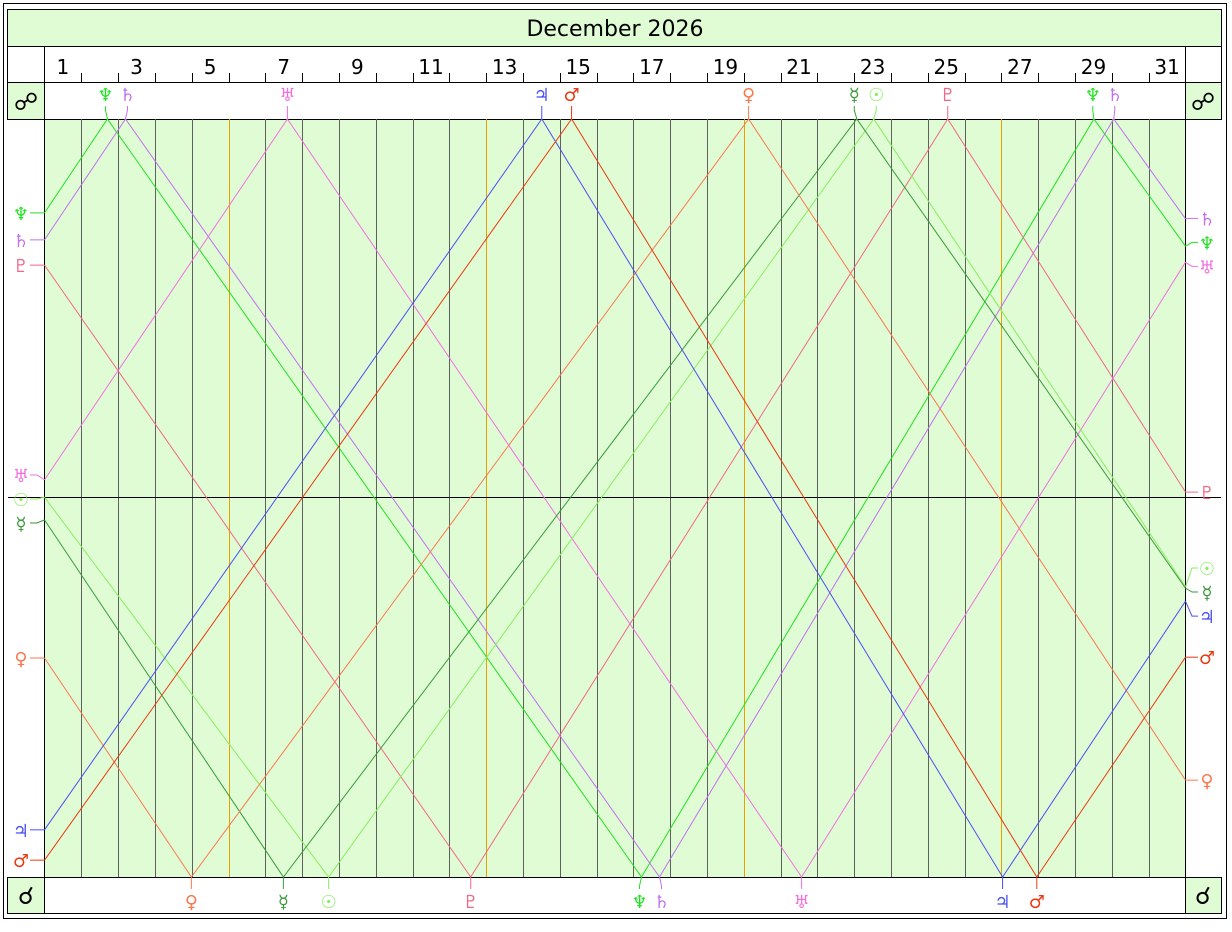 The height and width of the screenshot is (932, 1232). What do you see at coordinates (21, 831) in the screenshot?
I see `start-label-jupiter: ♃` at bounding box center [21, 831].